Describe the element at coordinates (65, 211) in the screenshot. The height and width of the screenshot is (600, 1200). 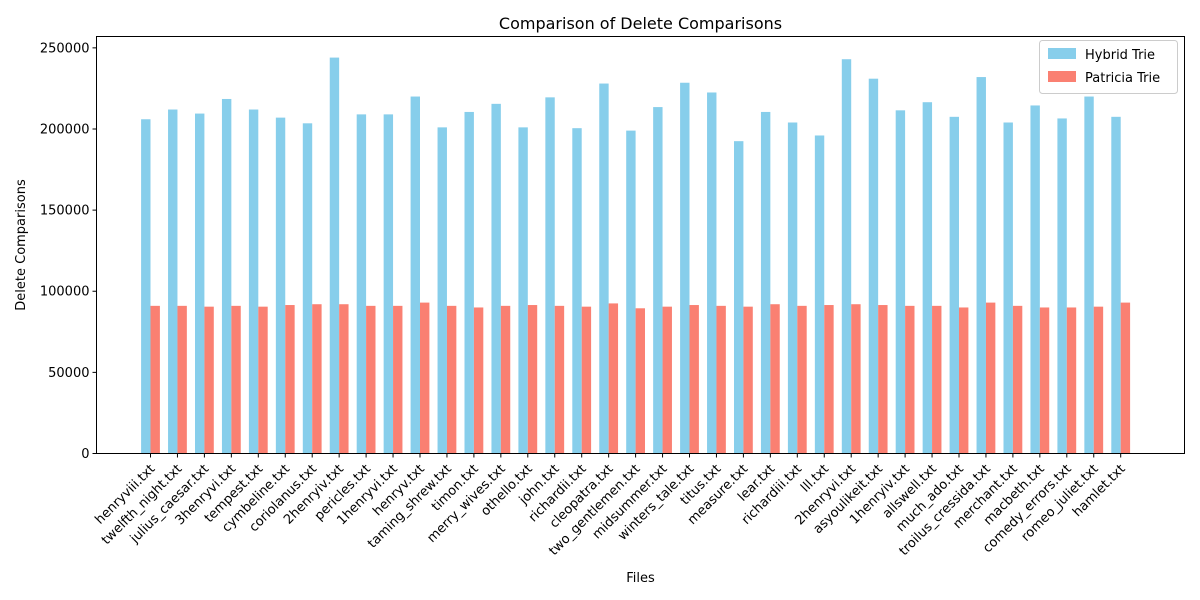
I see `y-tick-label: 150000` at that location.